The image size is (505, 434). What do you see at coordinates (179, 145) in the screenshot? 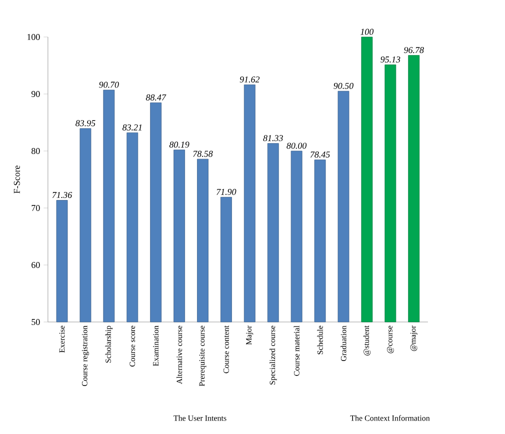
I see `data-label: 80.19` at bounding box center [179, 145].